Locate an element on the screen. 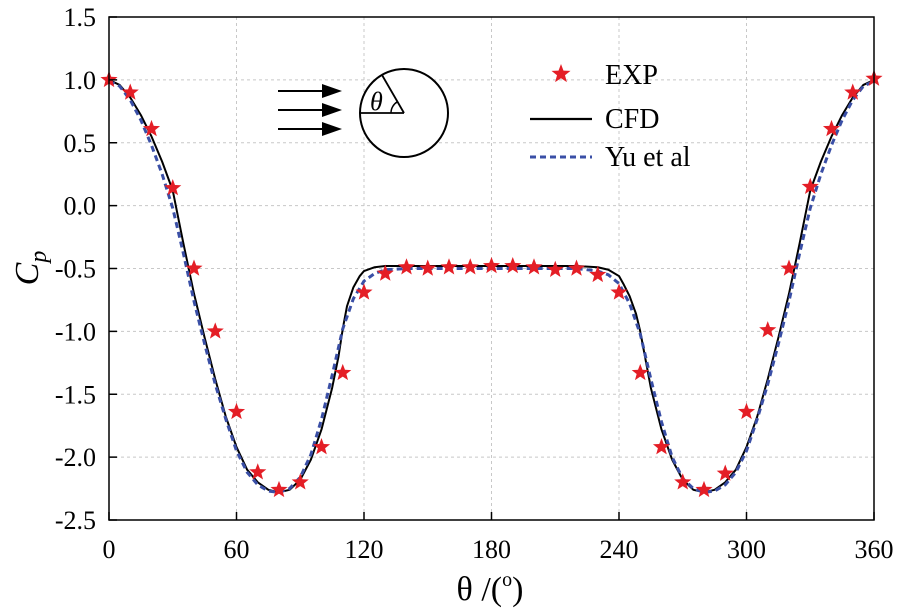 Image resolution: width=900 pixels, height=612 pixels. legend-label-exp: EXP is located at coordinates (631, 75).